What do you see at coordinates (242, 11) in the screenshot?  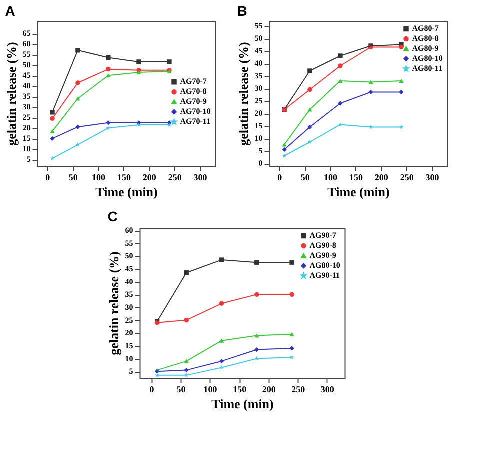 I see `chart-title: B` at bounding box center [242, 11].